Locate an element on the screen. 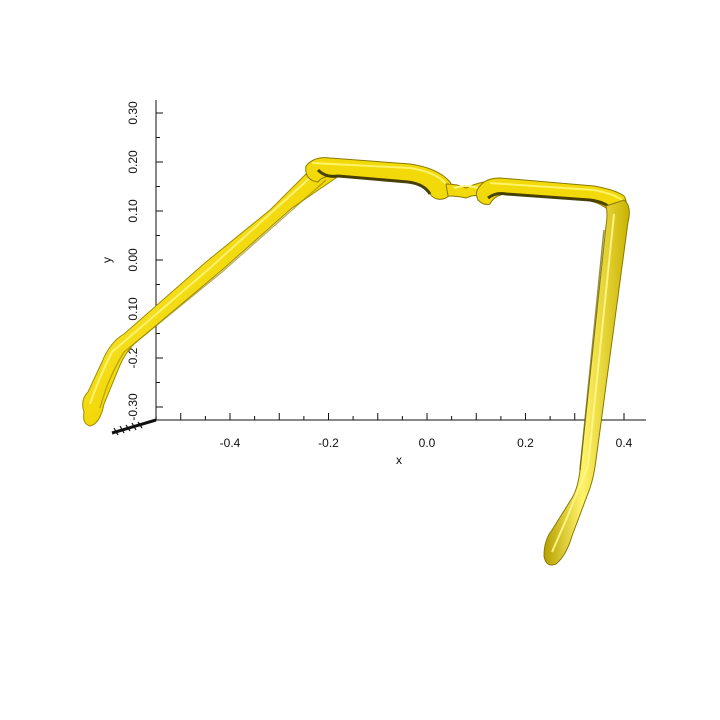 The image size is (720, 720). y-tick-label: 0.00 is located at coordinates (133, 260).